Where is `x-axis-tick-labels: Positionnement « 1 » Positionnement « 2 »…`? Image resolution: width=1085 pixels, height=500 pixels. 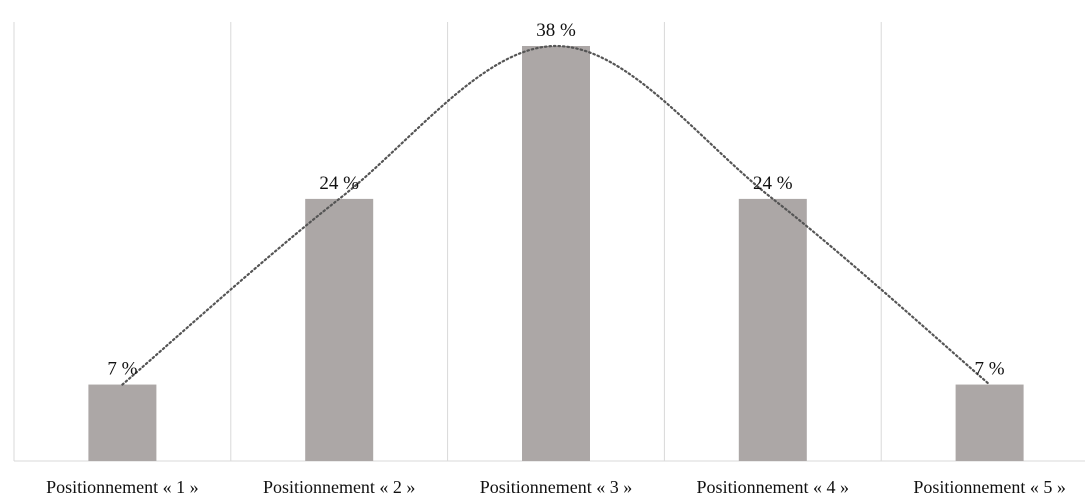
x-axis-tick-labels: Positionnement « 1 » Positionnement « 2 »… is located at coordinates (556, 487).